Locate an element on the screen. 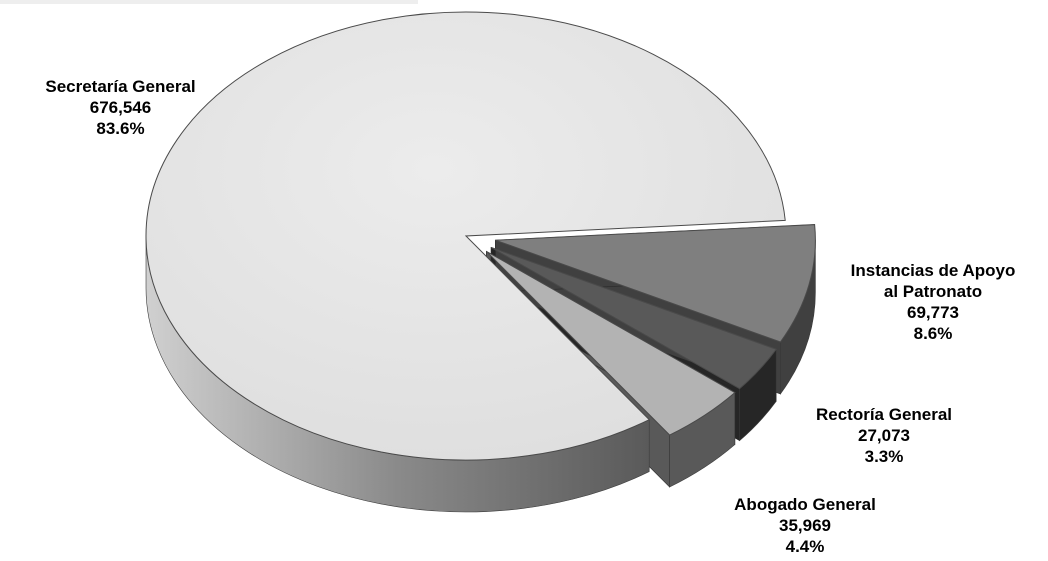 The height and width of the screenshot is (561, 1048). slice-abogado-general is located at coordinates (611, 343).